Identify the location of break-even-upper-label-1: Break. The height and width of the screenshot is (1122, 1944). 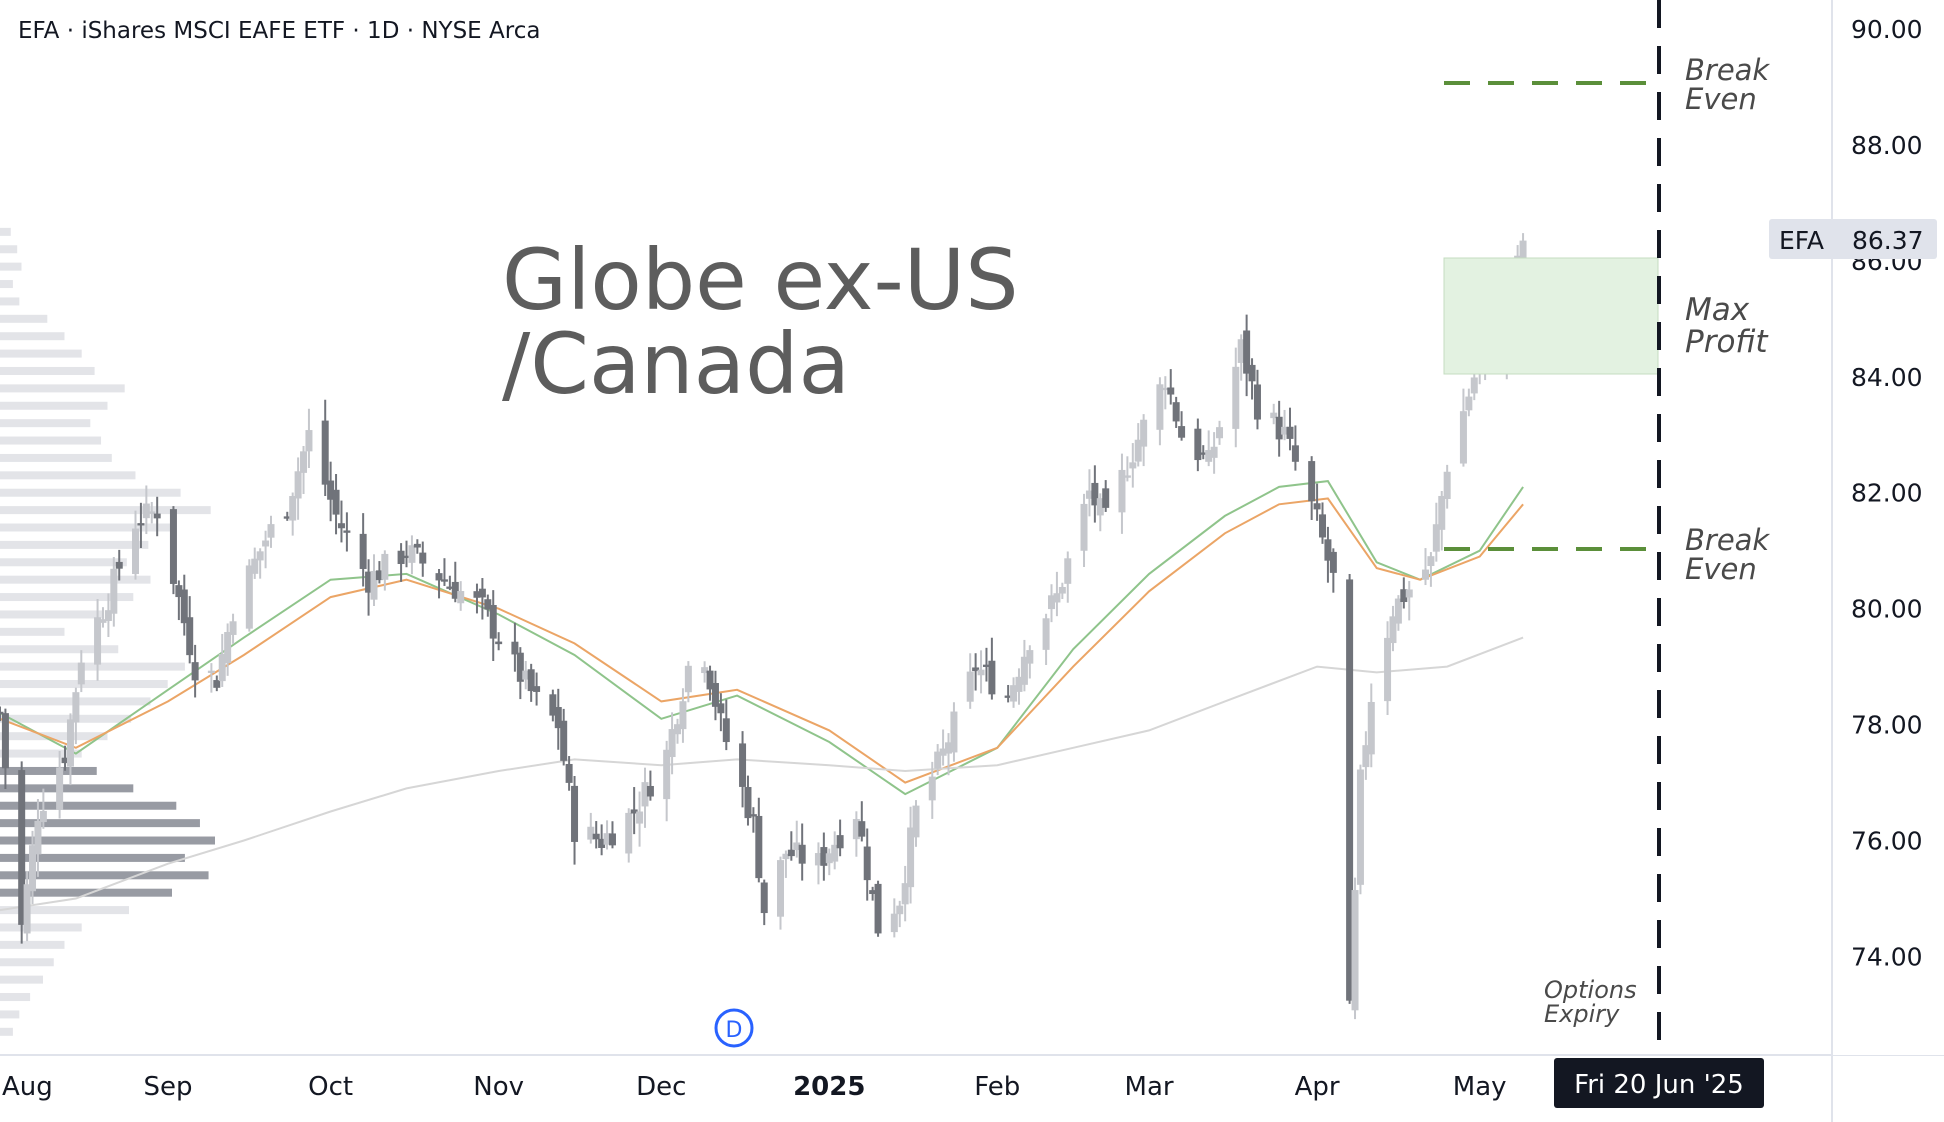
(1727, 70).